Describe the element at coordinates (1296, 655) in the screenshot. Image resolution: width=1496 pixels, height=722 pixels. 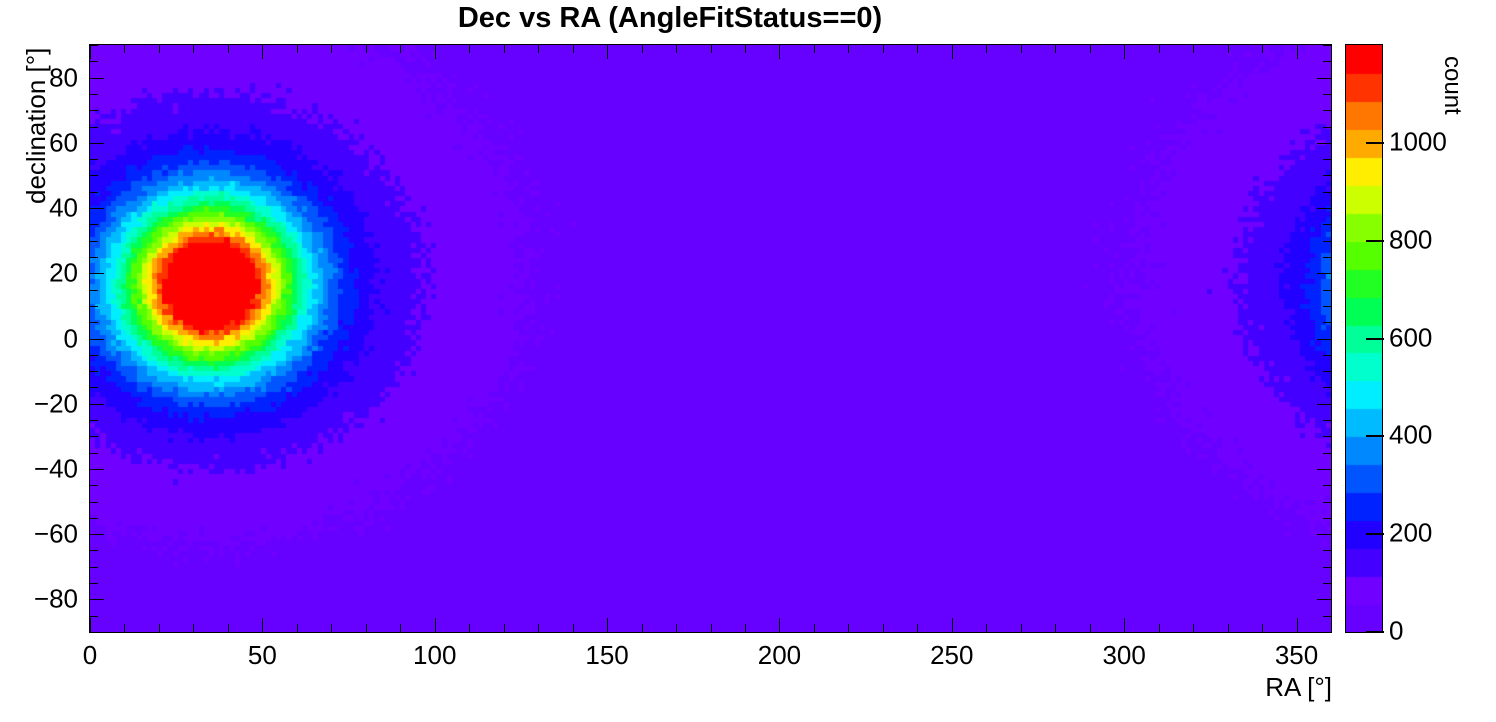
I see `x-tick-label: 350` at that location.